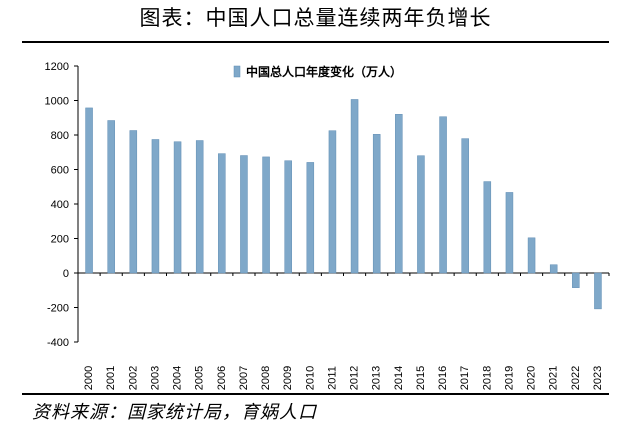  I want to click on legend-swatch, so click(237, 71).